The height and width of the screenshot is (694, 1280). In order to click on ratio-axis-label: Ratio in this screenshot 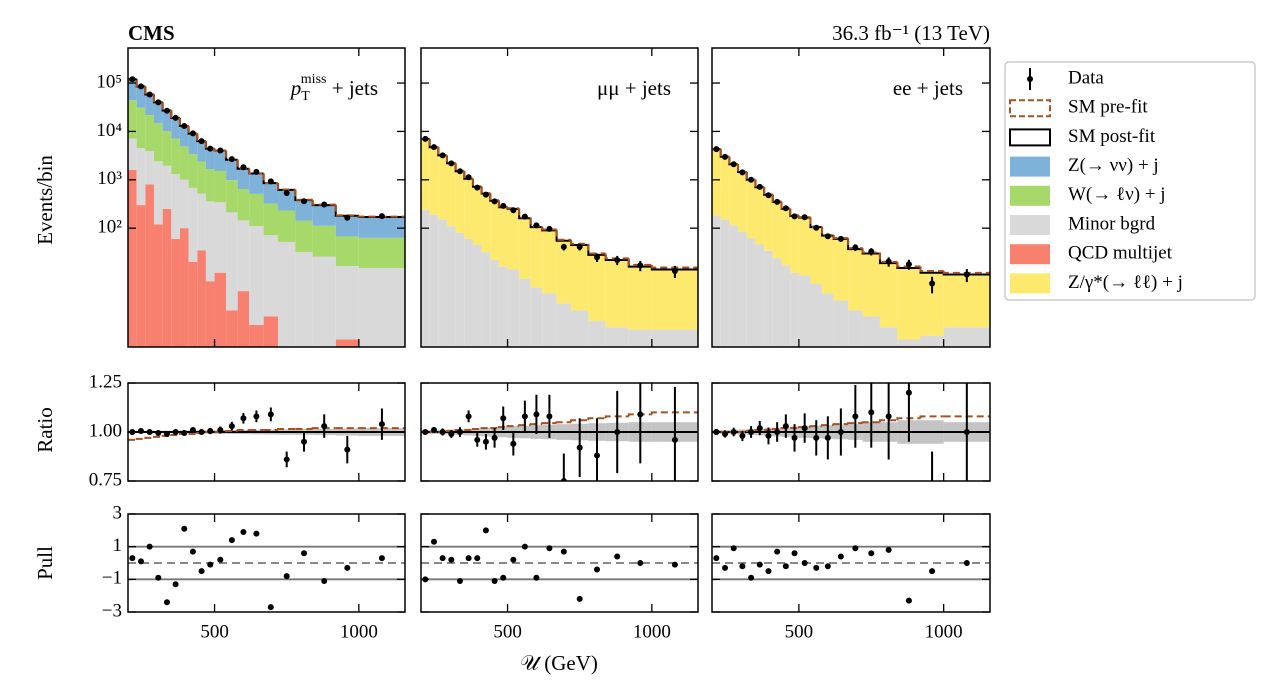, I will do `click(45, 430)`.